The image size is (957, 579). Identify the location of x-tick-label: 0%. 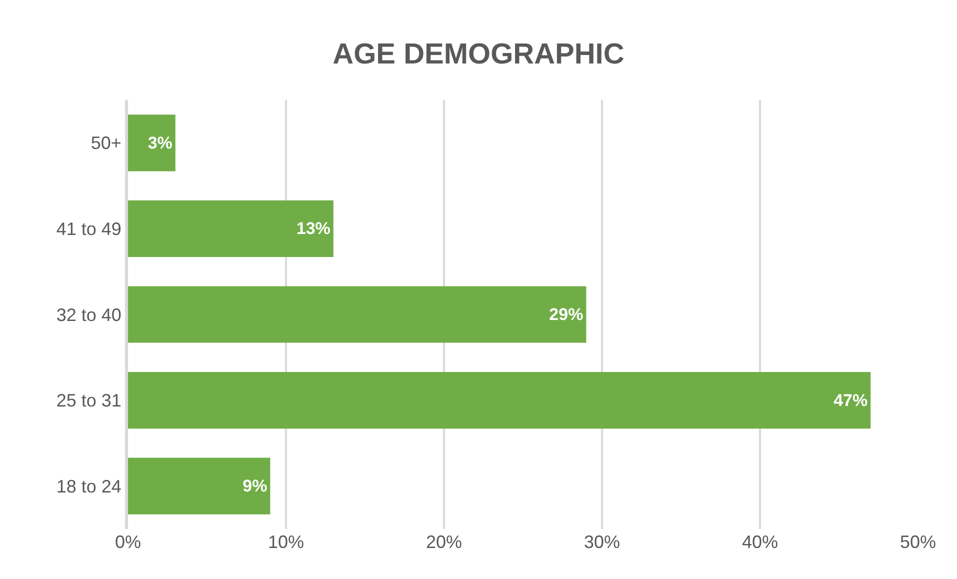
(128, 542).